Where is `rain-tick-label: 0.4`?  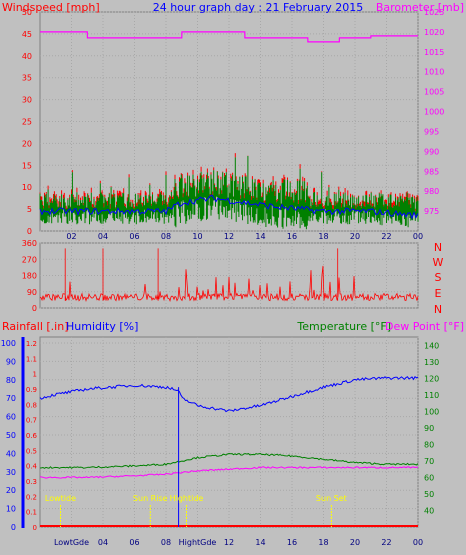 rain-tick-label: 0.4 is located at coordinates (32, 467).